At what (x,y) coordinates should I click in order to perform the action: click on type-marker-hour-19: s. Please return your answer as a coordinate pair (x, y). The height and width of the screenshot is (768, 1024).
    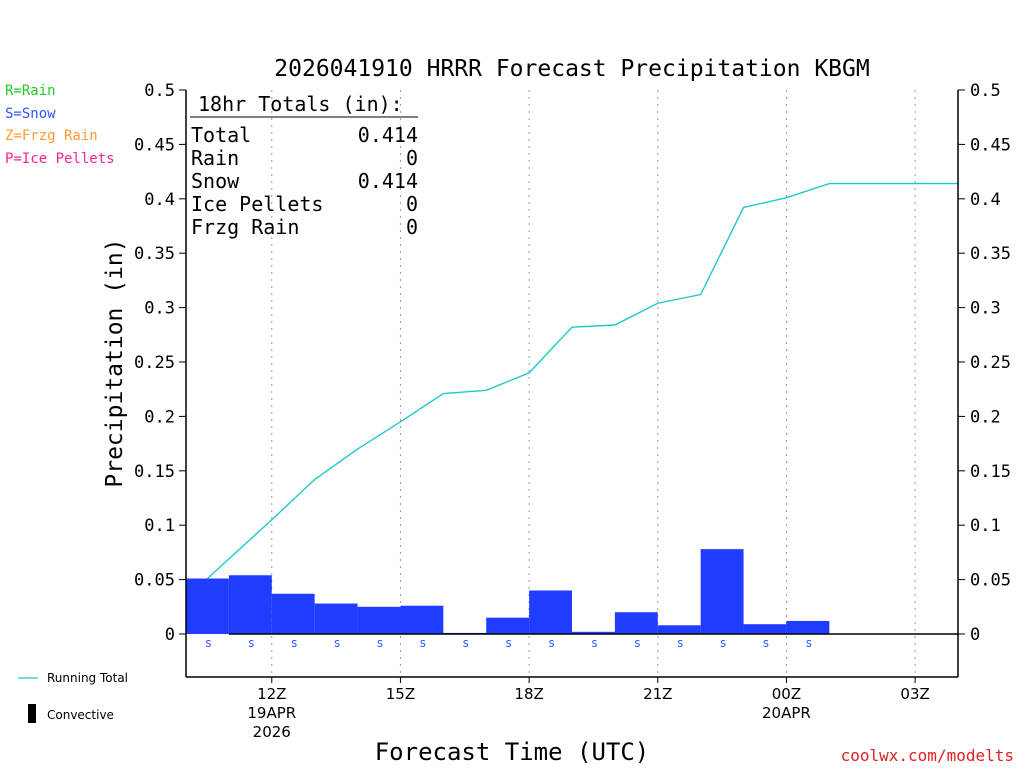
    Looking at the image, I should click on (551, 643).